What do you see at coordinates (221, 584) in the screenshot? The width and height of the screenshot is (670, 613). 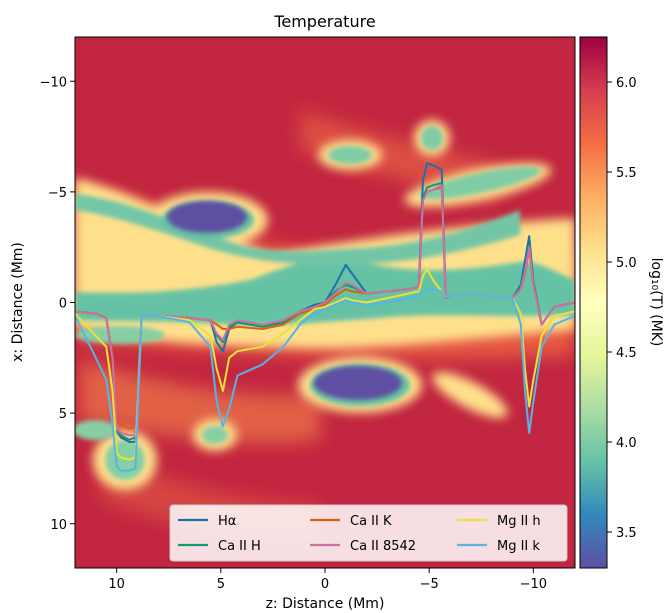 I see `x-tick-label: 5` at bounding box center [221, 584].